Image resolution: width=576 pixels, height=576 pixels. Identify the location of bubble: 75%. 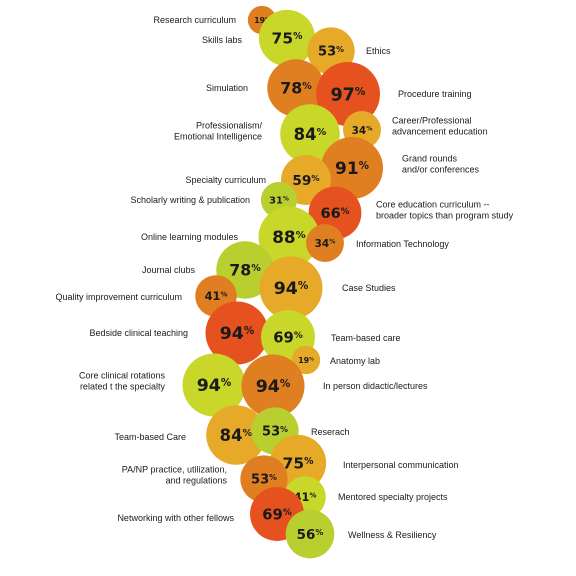
(287, 38).